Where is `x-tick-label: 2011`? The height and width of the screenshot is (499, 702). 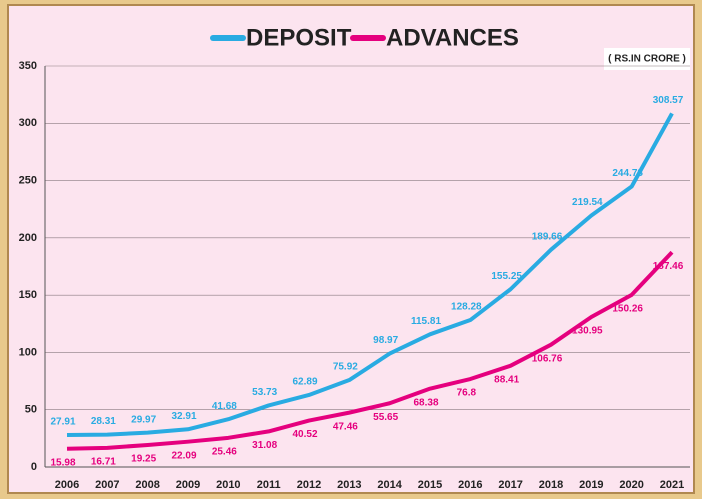
x-tick-label: 2011 is located at coordinates (269, 485).